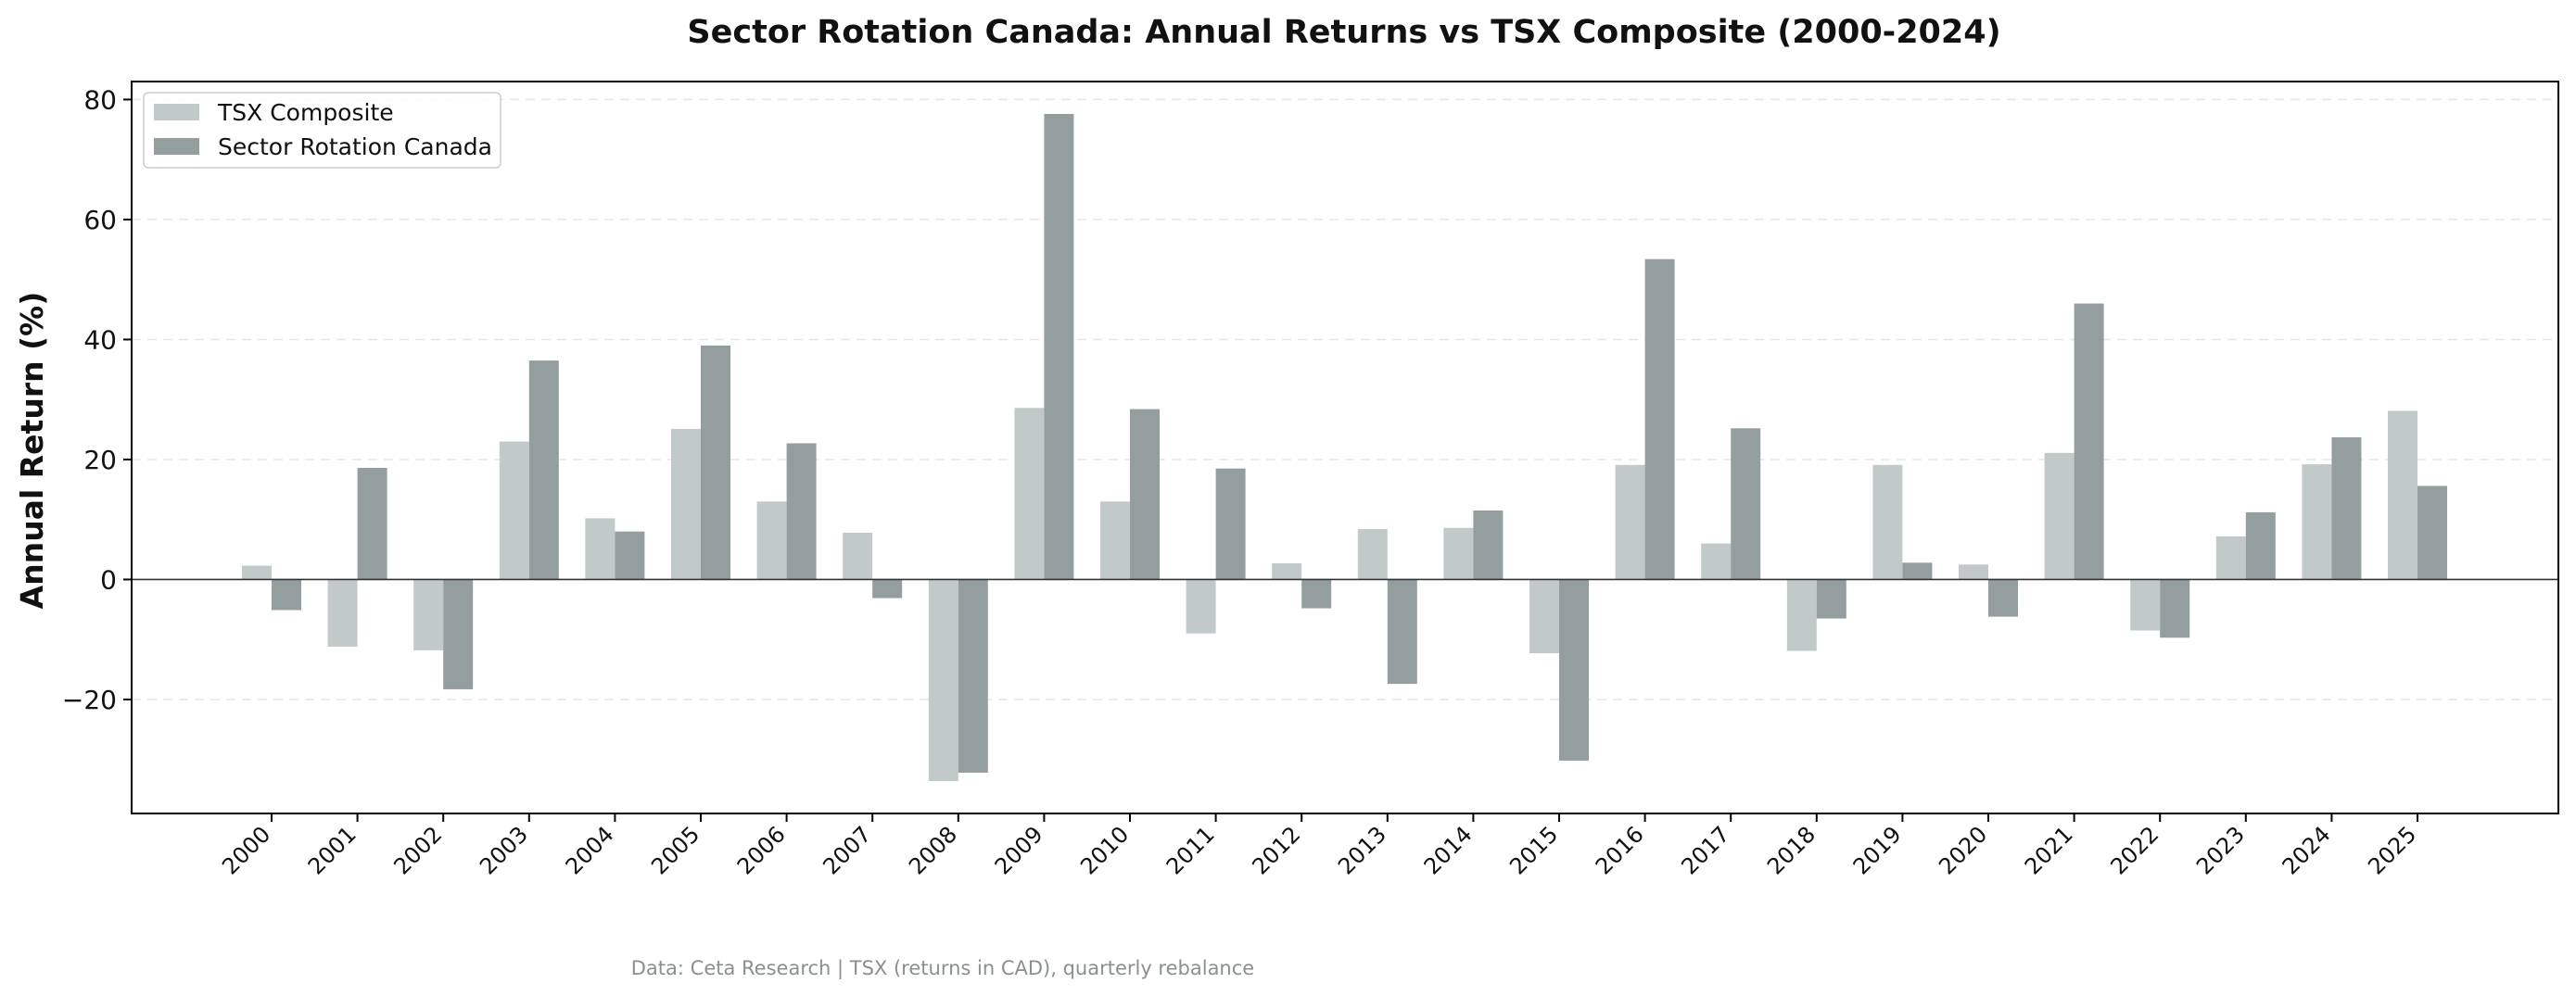 This screenshot has height=996, width=2576. I want to click on bar-tsx-2014, so click(1458, 553).